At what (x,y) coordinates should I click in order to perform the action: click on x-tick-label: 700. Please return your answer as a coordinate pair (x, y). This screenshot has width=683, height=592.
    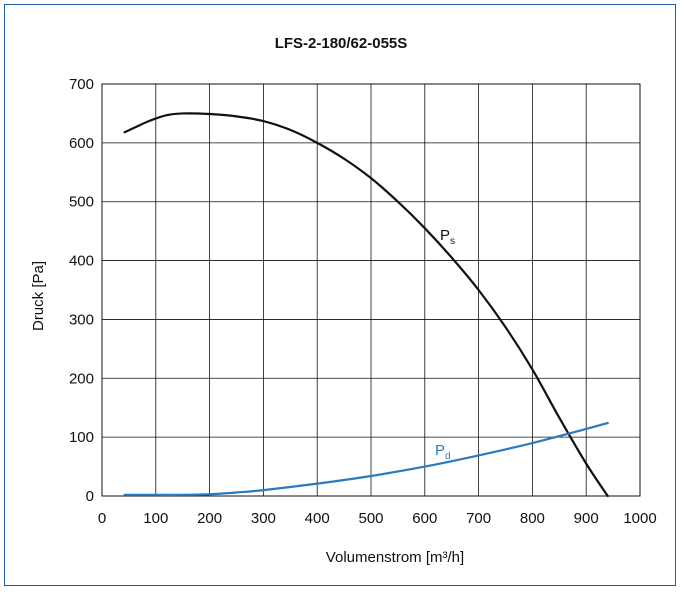
    Looking at the image, I should click on (478, 518).